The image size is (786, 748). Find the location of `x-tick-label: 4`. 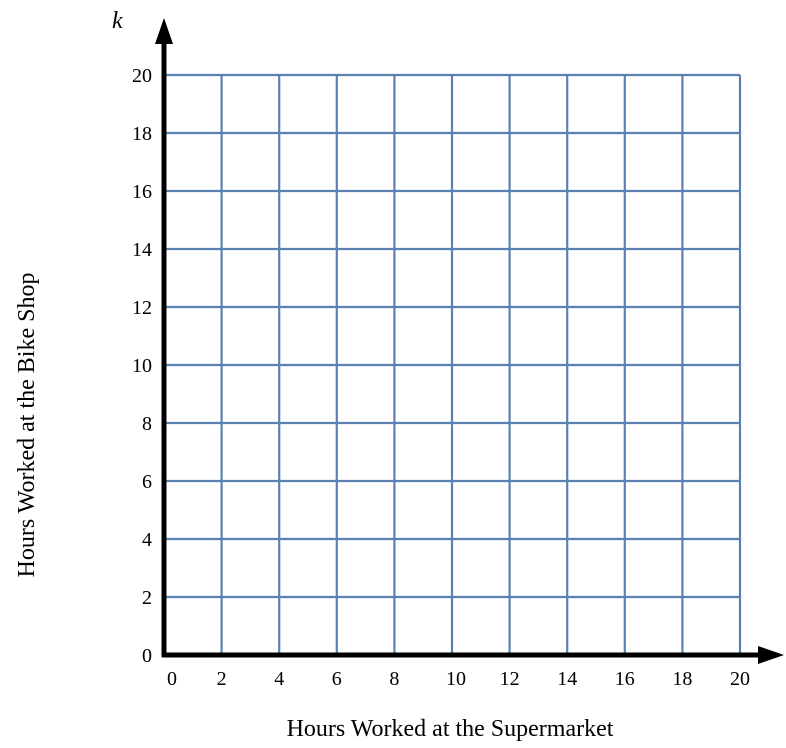

x-tick-label: 4 is located at coordinates (279, 679).